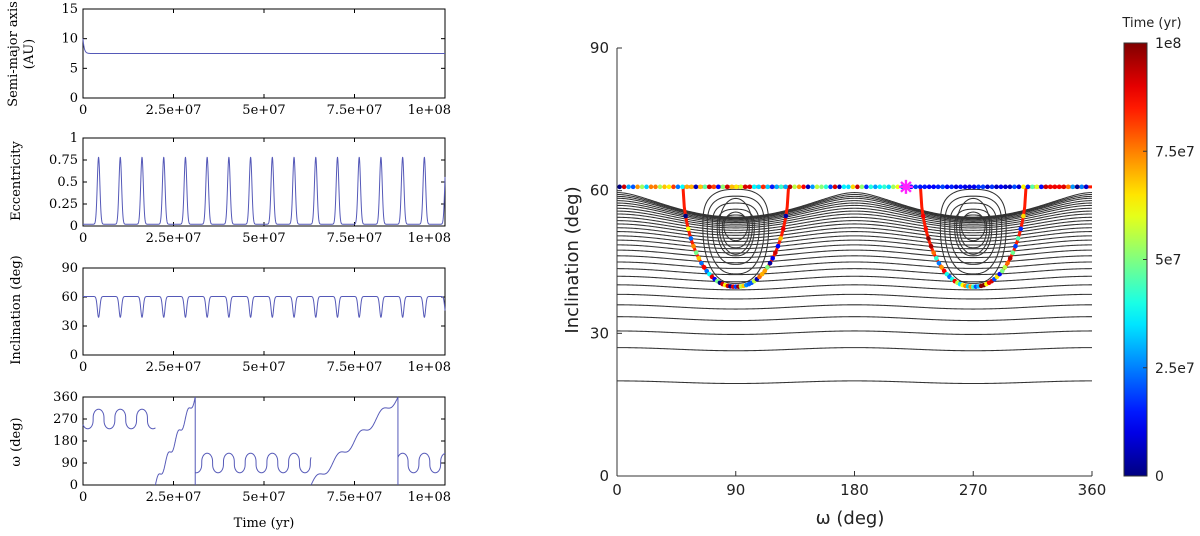  Describe the element at coordinates (69, 9) in the screenshot. I see `y-tick-label: 15` at that location.